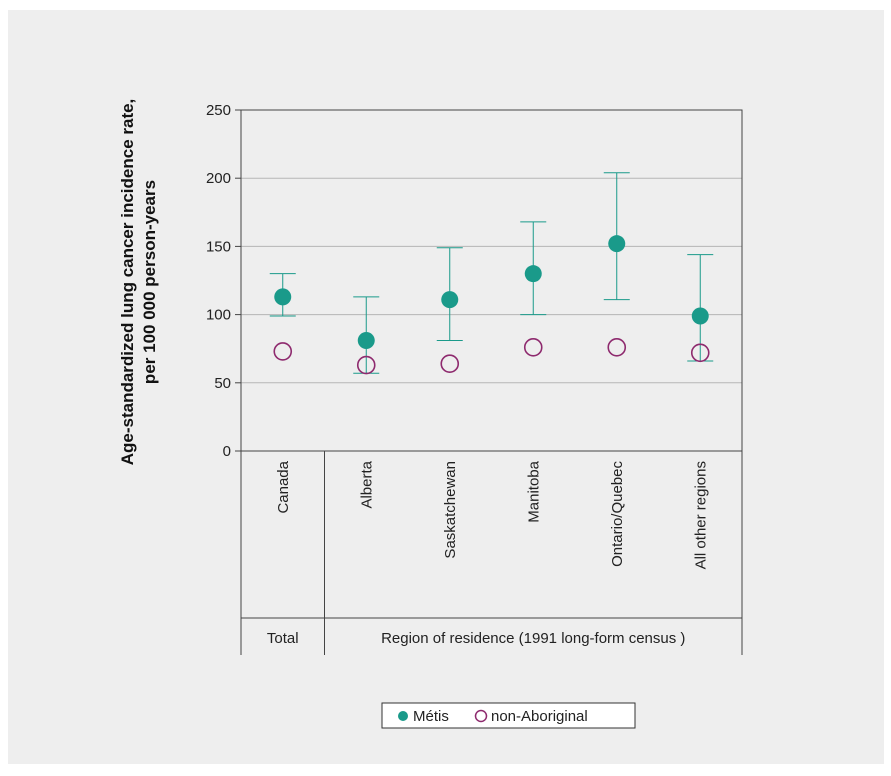 The width and height of the screenshot is (891, 776). What do you see at coordinates (218, 110) in the screenshot?
I see `y-tick-label: 250` at bounding box center [218, 110].